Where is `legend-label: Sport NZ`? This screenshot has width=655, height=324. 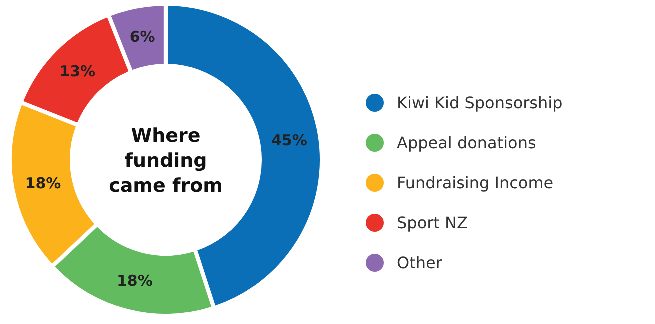 legend-label: Sport NZ is located at coordinates (432, 223).